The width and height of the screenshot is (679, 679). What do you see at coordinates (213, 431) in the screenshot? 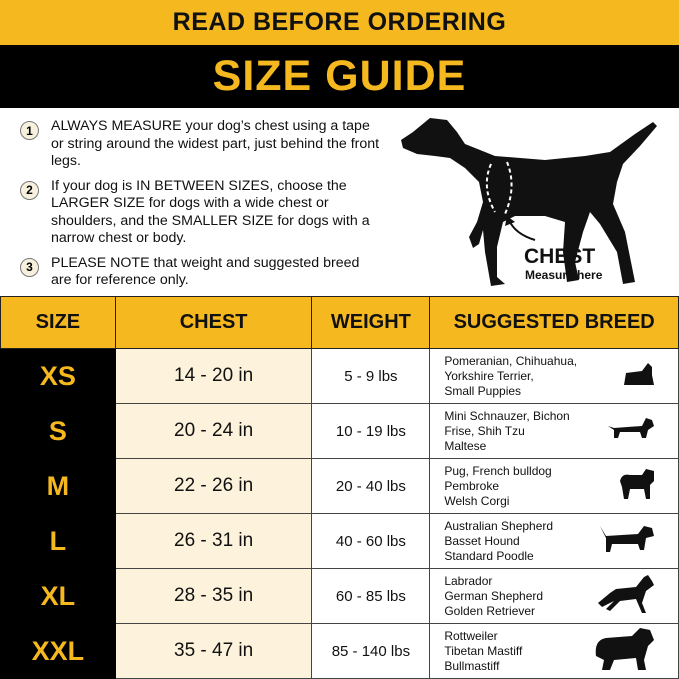
I see `chest-cell: 20 - 24 in` at bounding box center [213, 431].